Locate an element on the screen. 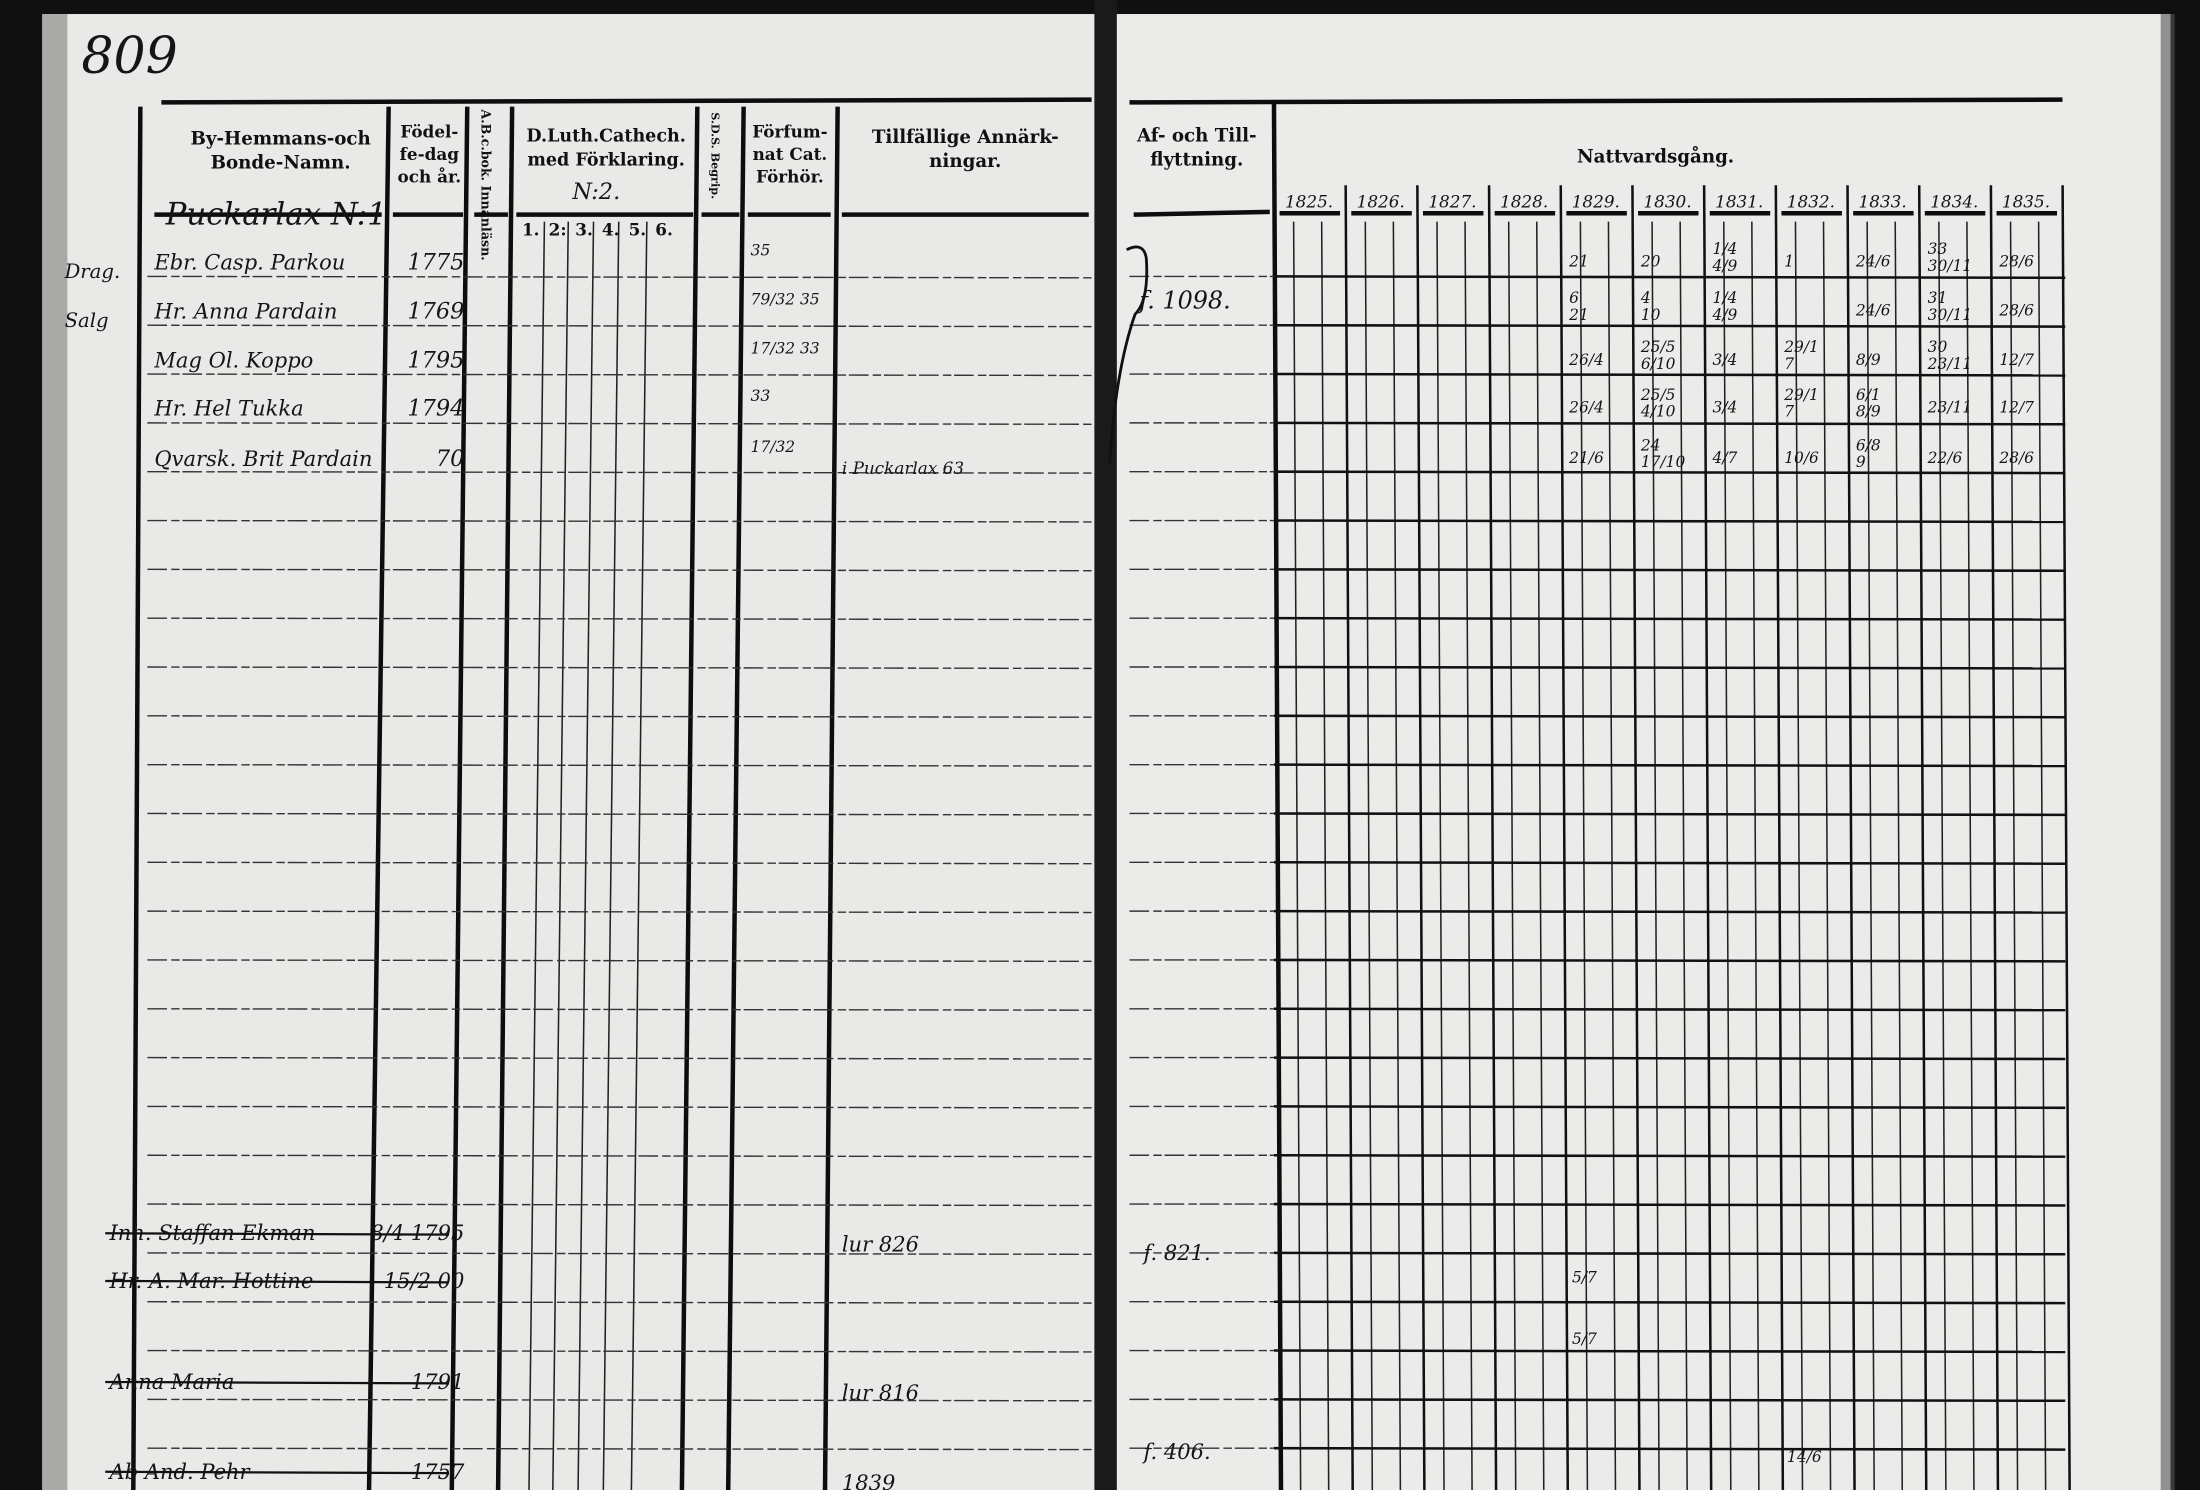 The image size is (2200, 1490). communion-date-part: 6/8 is located at coordinates (1868, 445).